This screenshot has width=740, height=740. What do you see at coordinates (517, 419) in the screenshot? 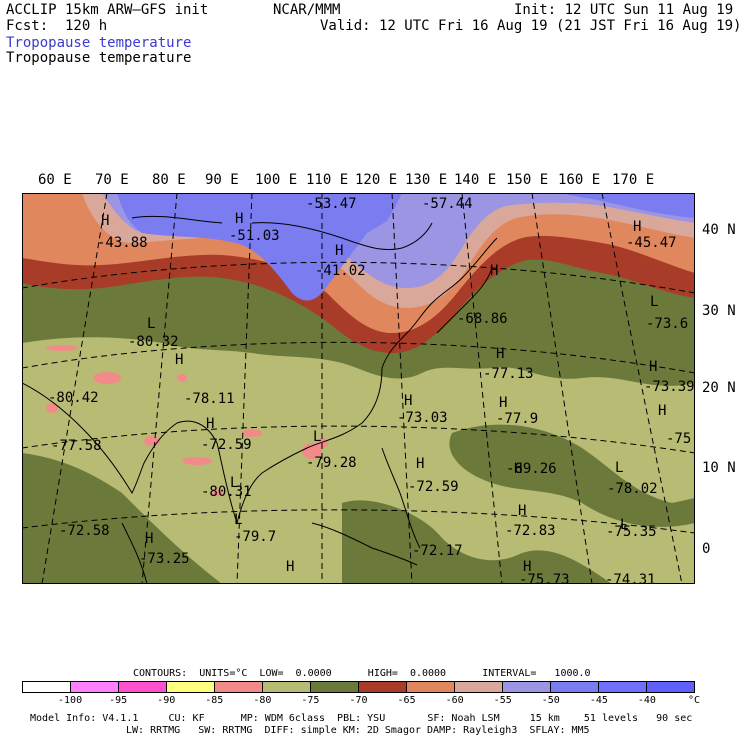
I see `contour-value-label: -77.9` at bounding box center [517, 419].